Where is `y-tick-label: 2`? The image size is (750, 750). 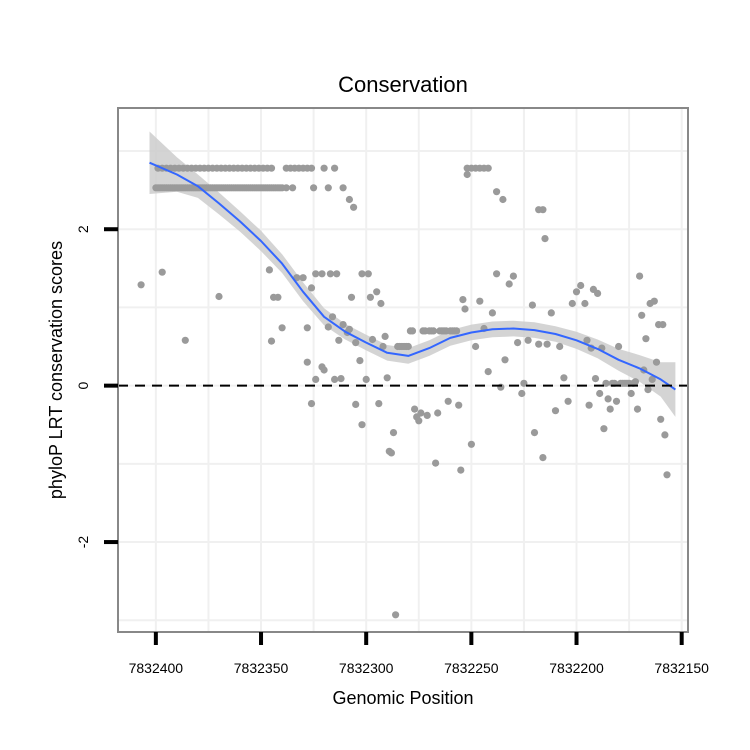
y-tick-label: 2 is located at coordinates (83, 229).